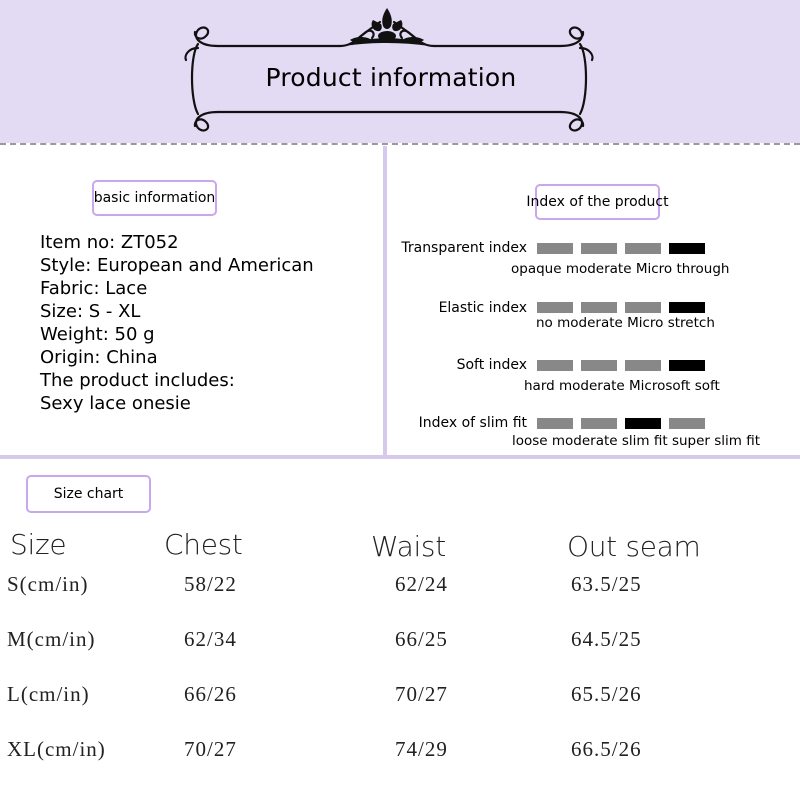 The height and width of the screenshot is (788, 800). I want to click on basic-info-label-text: basic information, so click(154, 198).